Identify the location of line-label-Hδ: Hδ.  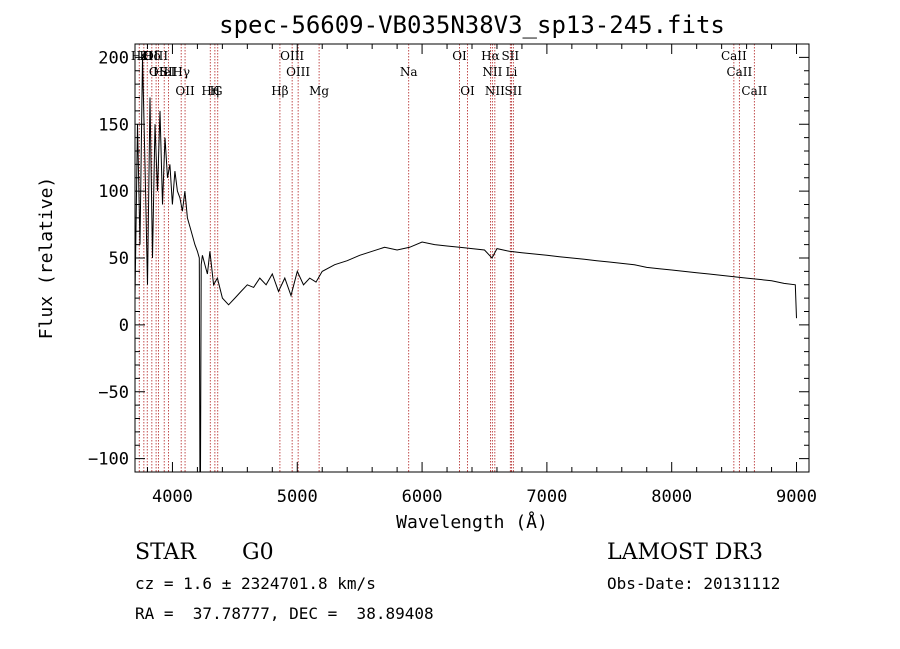
(152, 56).